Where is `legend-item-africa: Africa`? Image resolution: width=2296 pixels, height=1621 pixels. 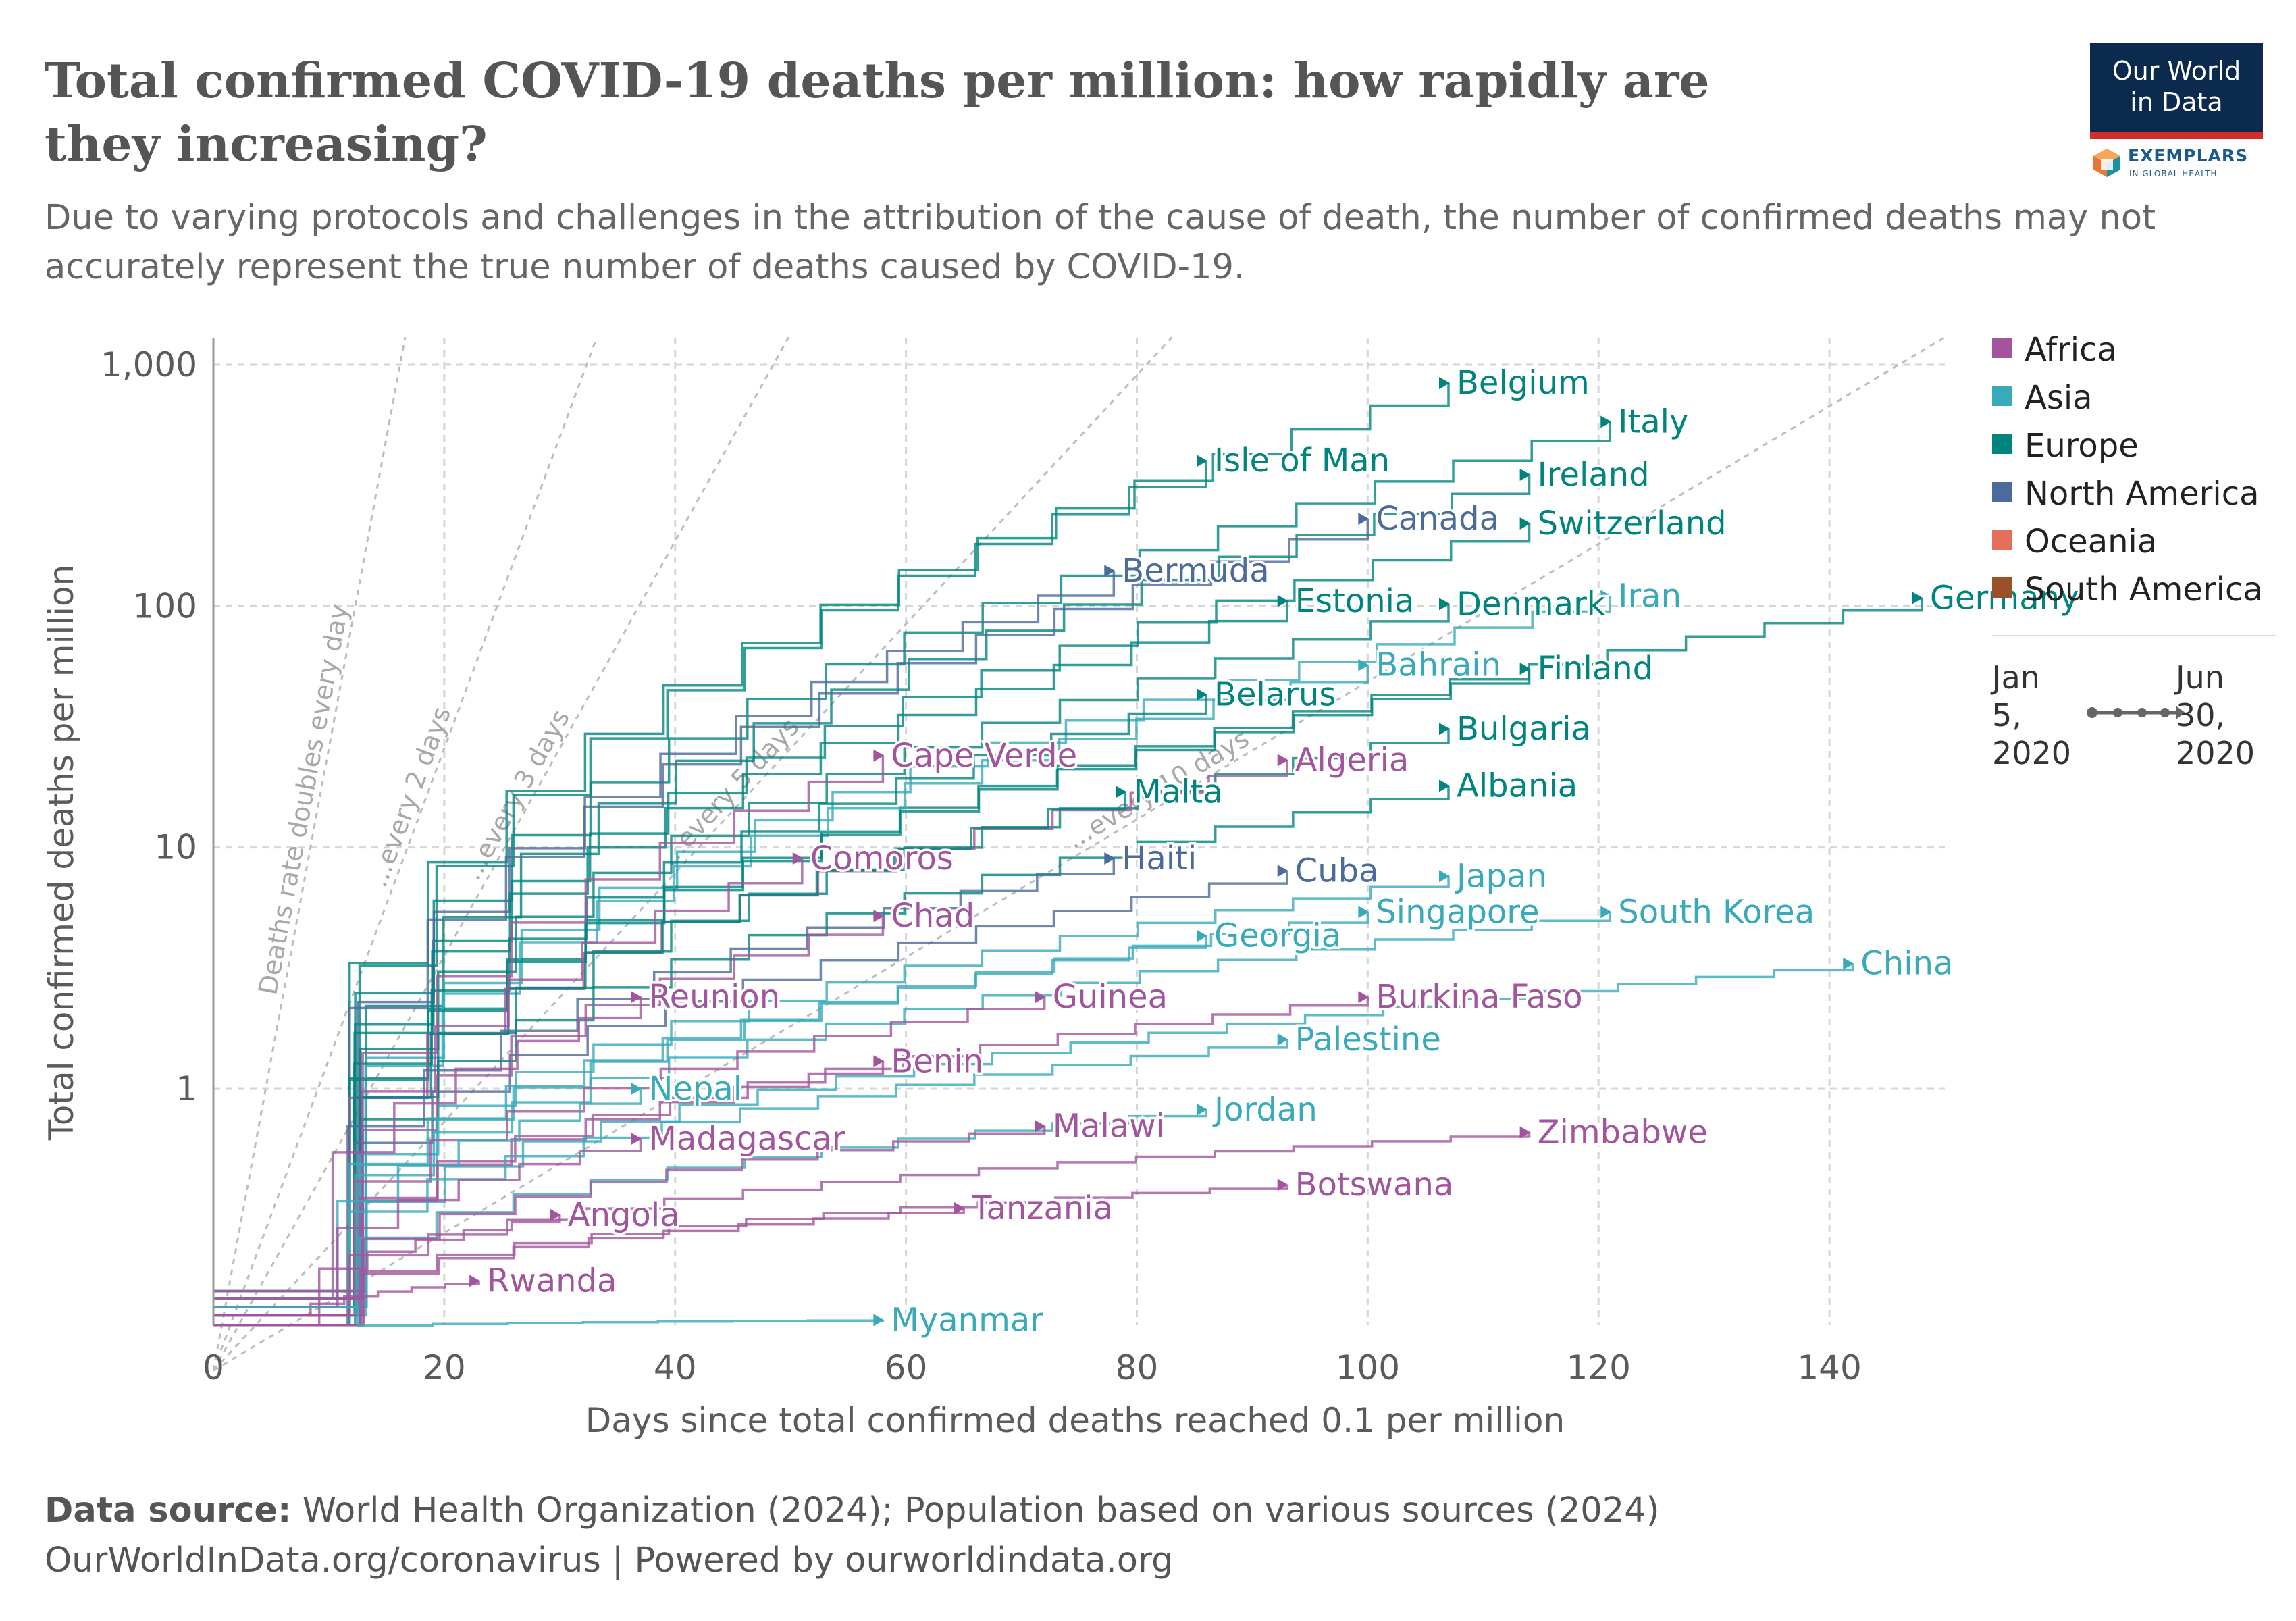 legend-item-africa: Africa is located at coordinates (2134, 346).